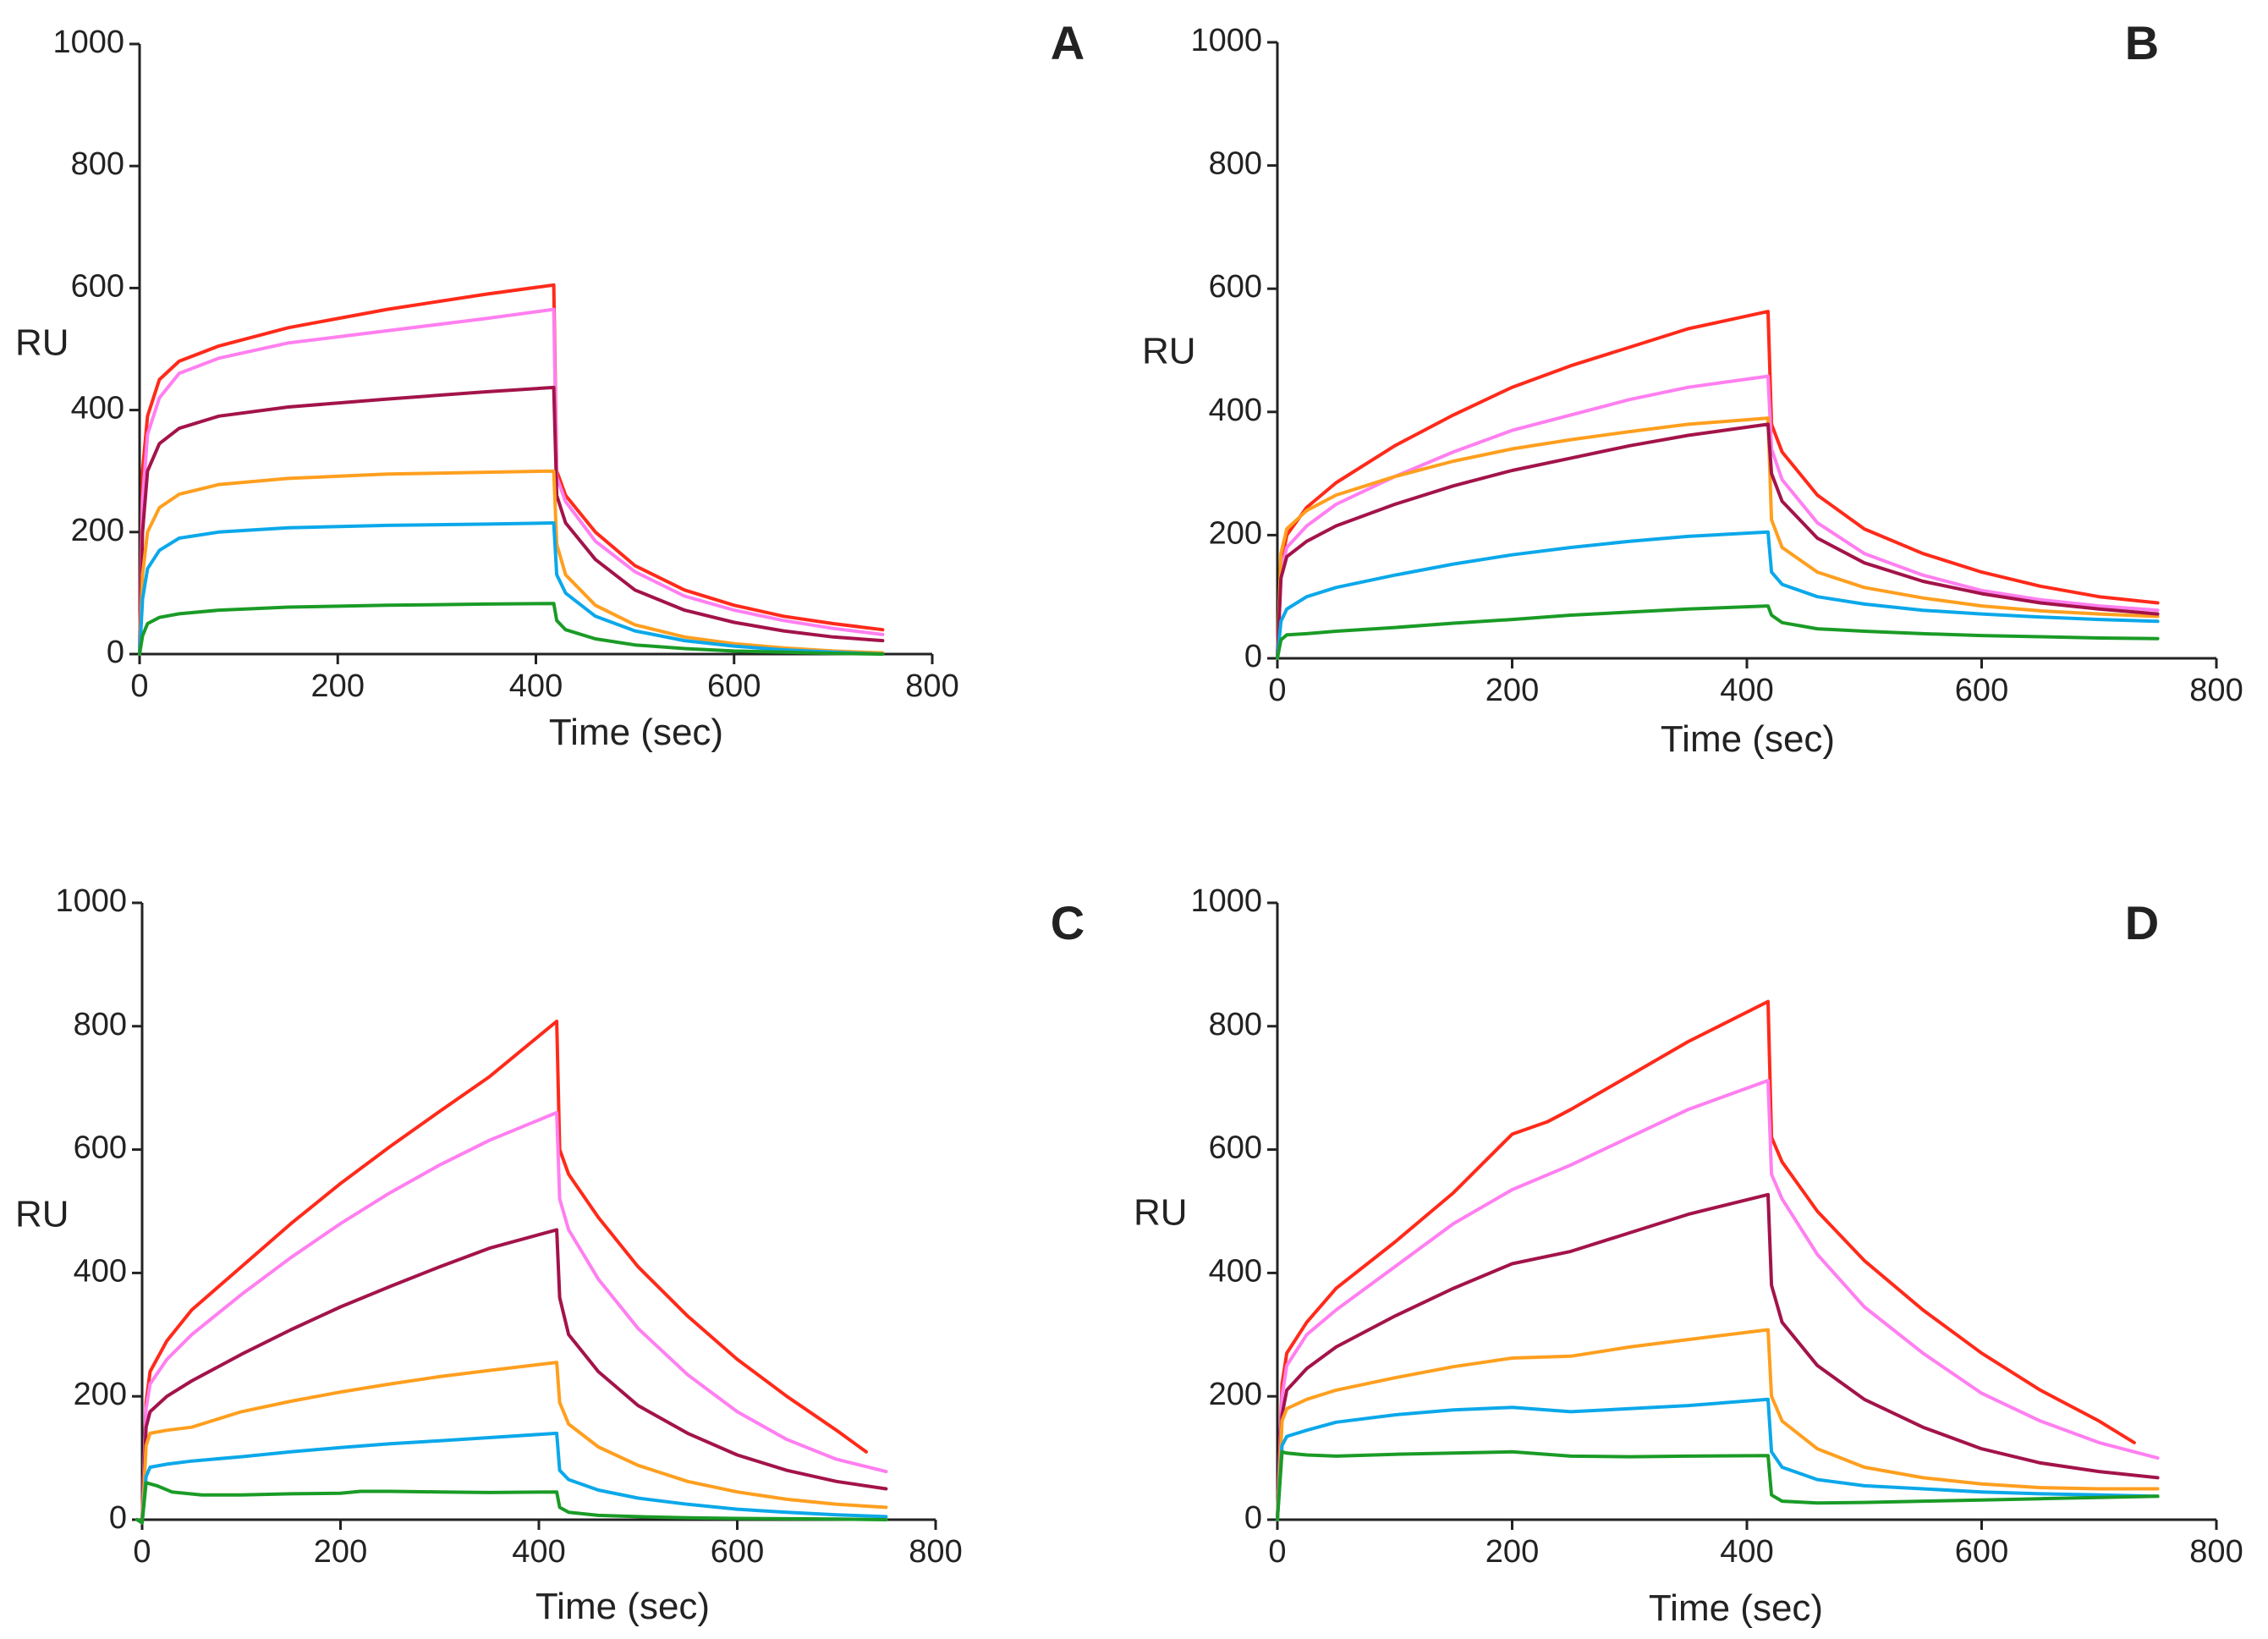 This screenshot has width=2268, height=1639. I want to click on panel-d-series-pink, so click(1718, 1300).